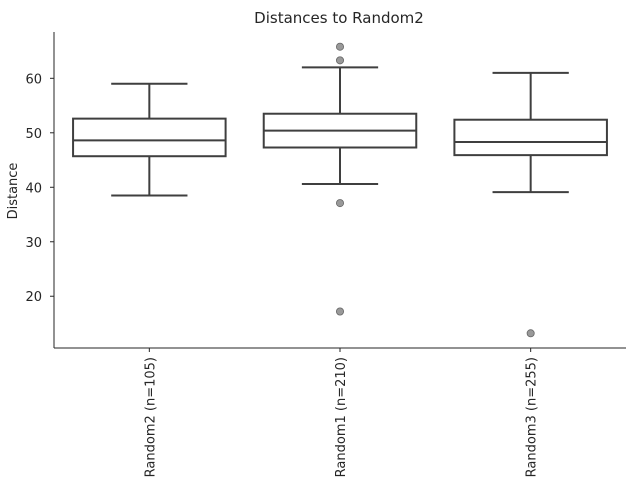 The height and width of the screenshot is (480, 640). Describe the element at coordinates (33, 188) in the screenshot. I see `y-tick-label: 40` at that location.